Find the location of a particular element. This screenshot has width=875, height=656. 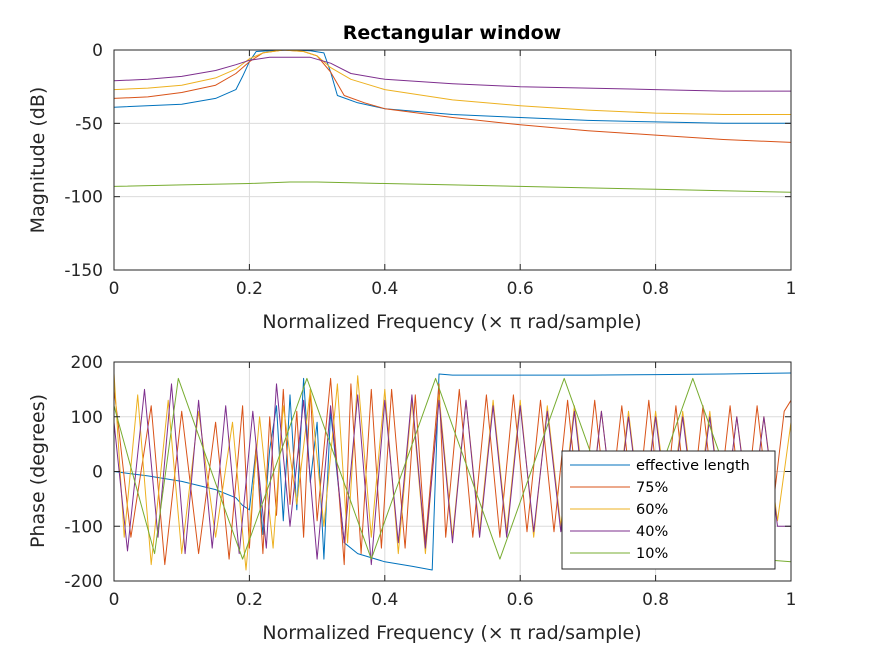

legend: effective length 75% 60% 40% 10% is located at coordinates (668, 510).